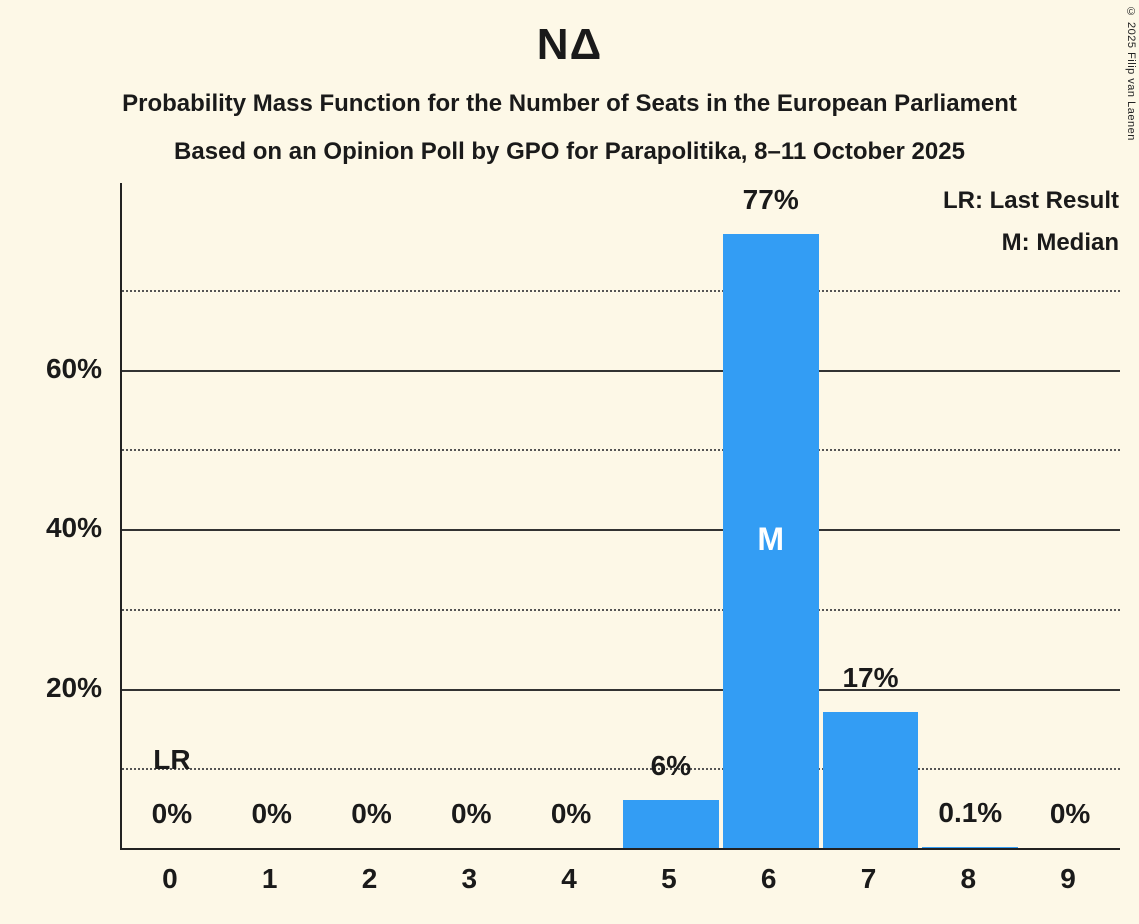  Describe the element at coordinates (968, 878) in the screenshot. I see `x-axis-label-8: 8` at that location.